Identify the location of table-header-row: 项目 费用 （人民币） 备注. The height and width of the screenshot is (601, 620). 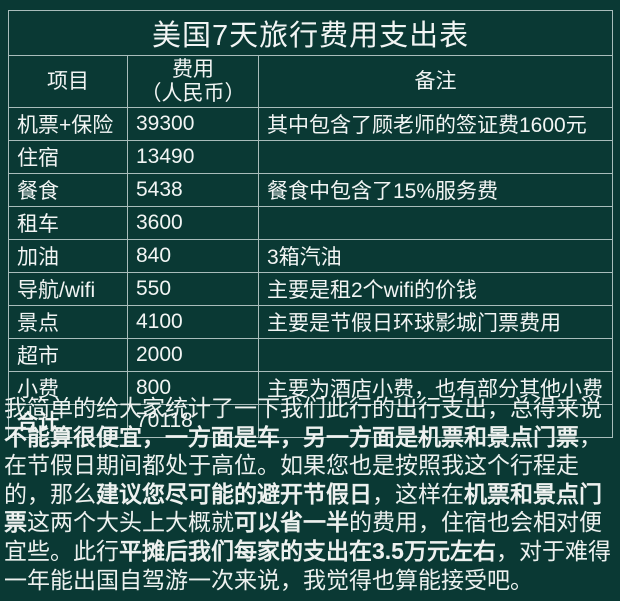
(311, 81).